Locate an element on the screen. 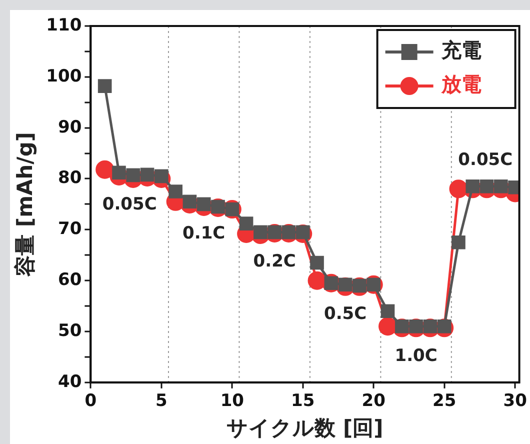 The width and height of the screenshot is (530, 444). x-tick-label: 5 is located at coordinates (161, 401).